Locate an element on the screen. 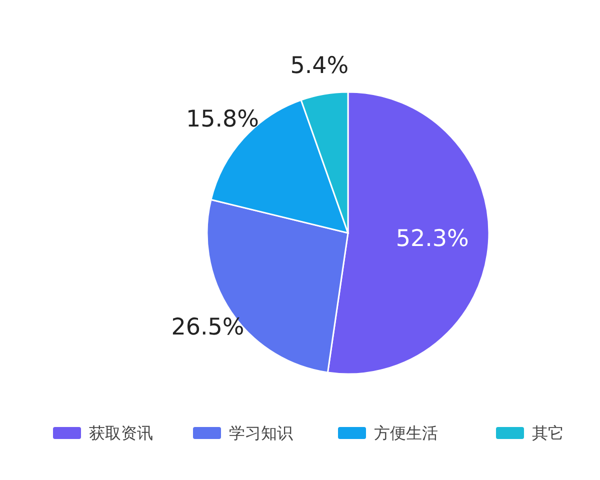  data-label: 52.3% is located at coordinates (432, 239).